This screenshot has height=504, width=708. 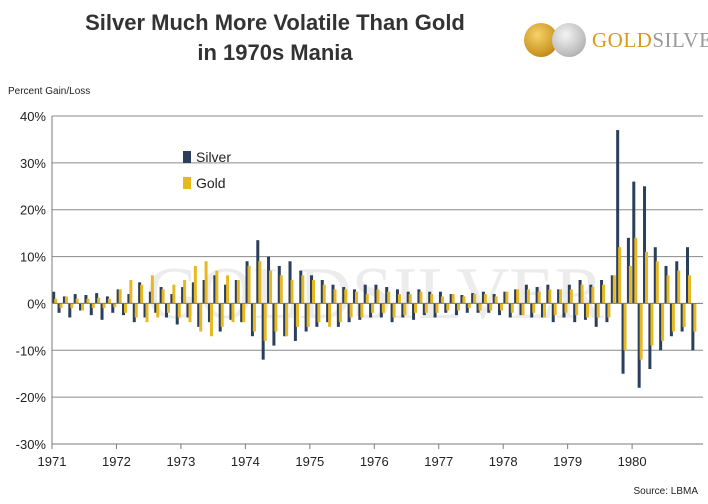 I want to click on y-tick-label: 0%, so click(x=36, y=303).